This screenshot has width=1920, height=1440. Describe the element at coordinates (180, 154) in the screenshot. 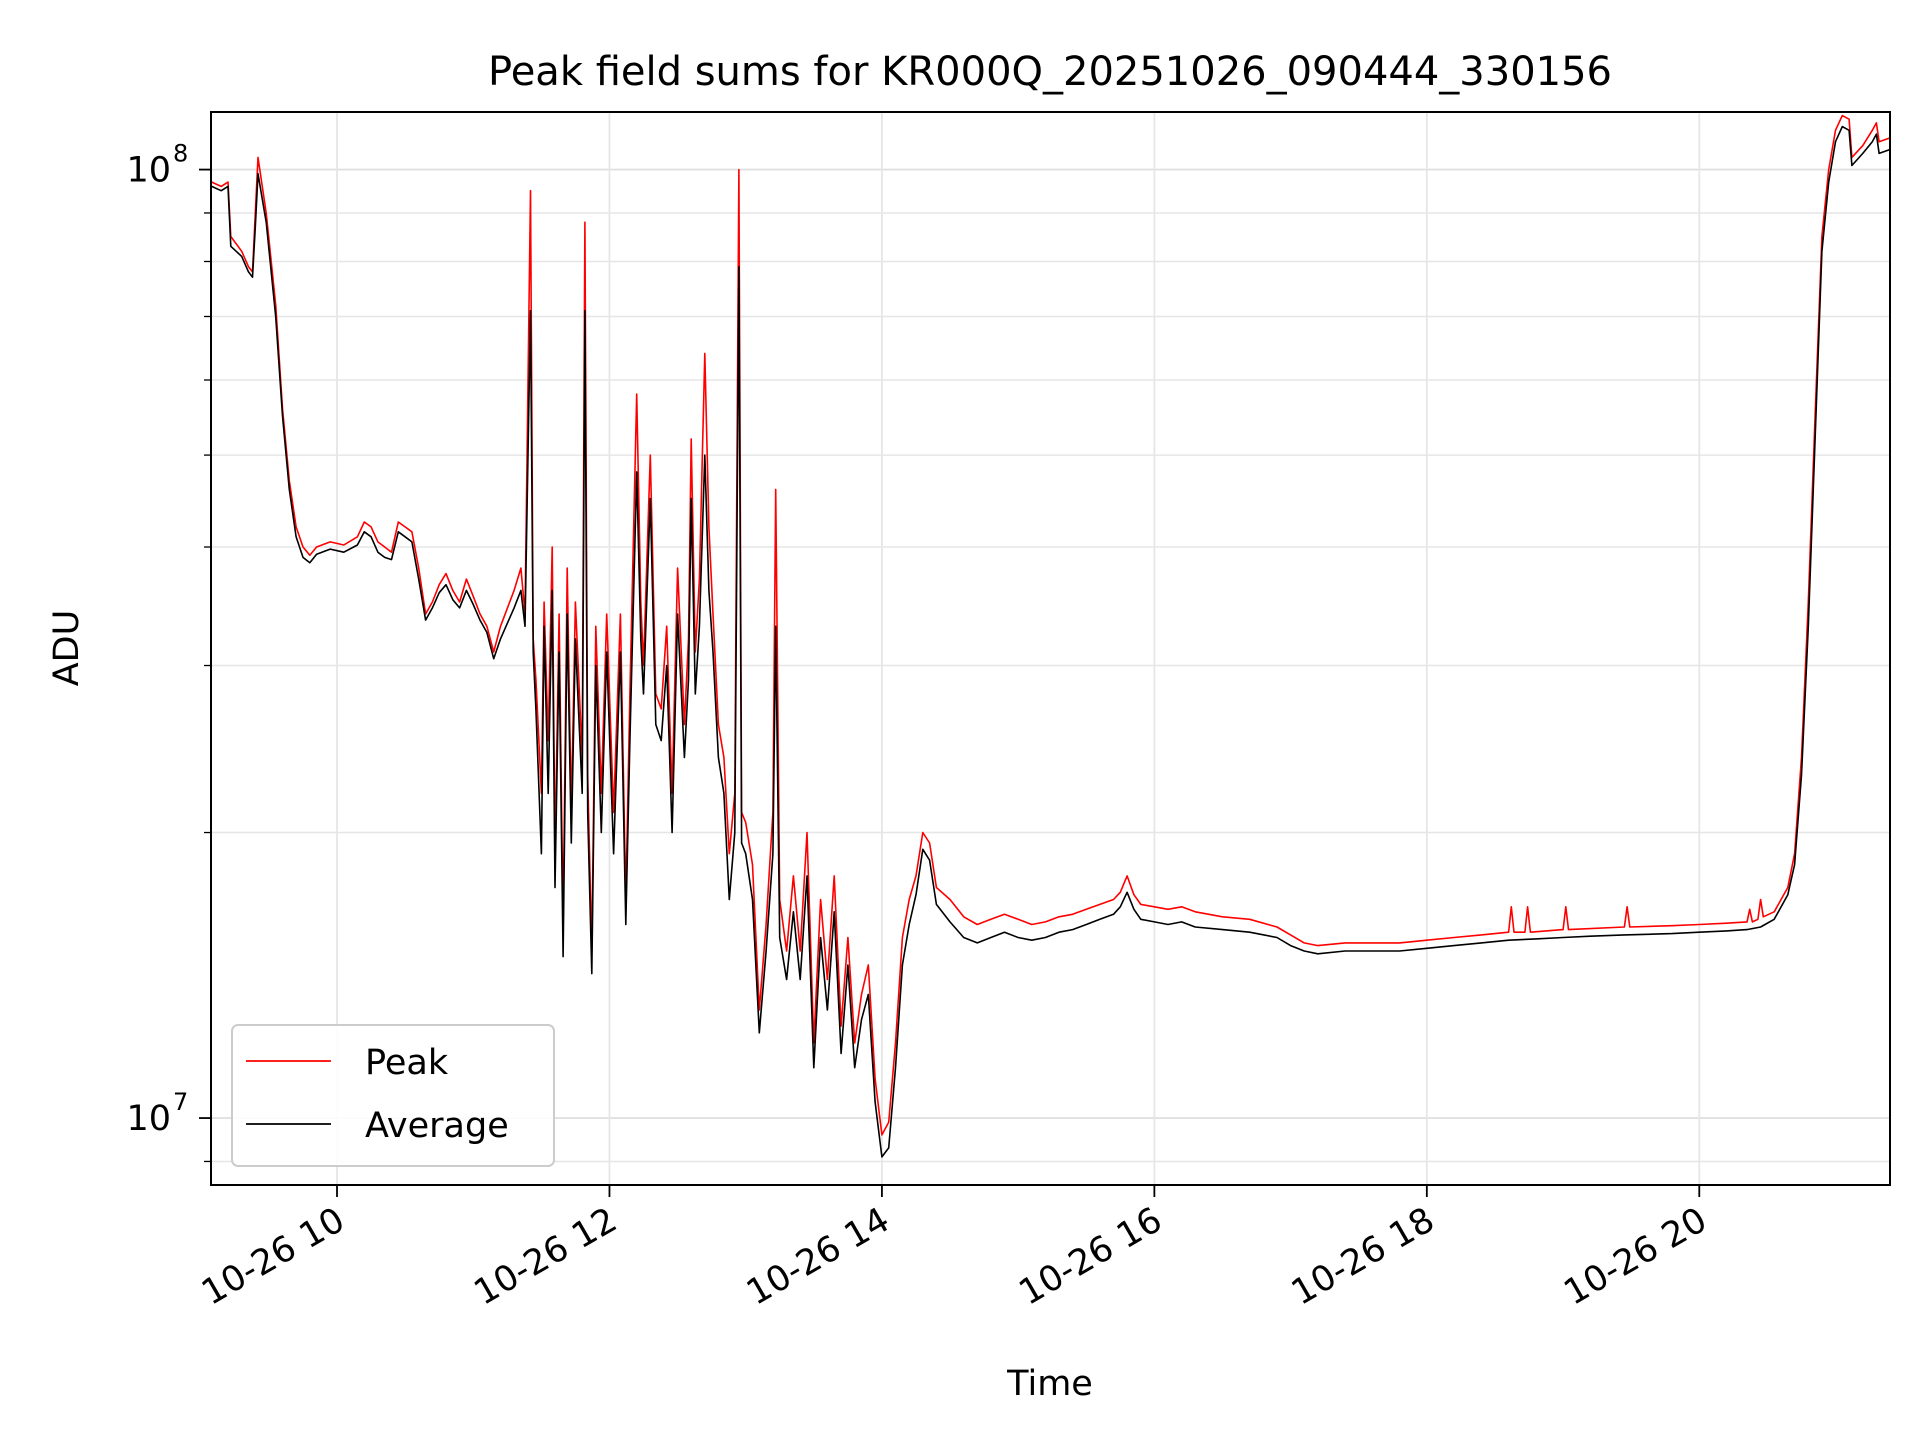

I see `y-tick-label-exponent: 8` at that location.